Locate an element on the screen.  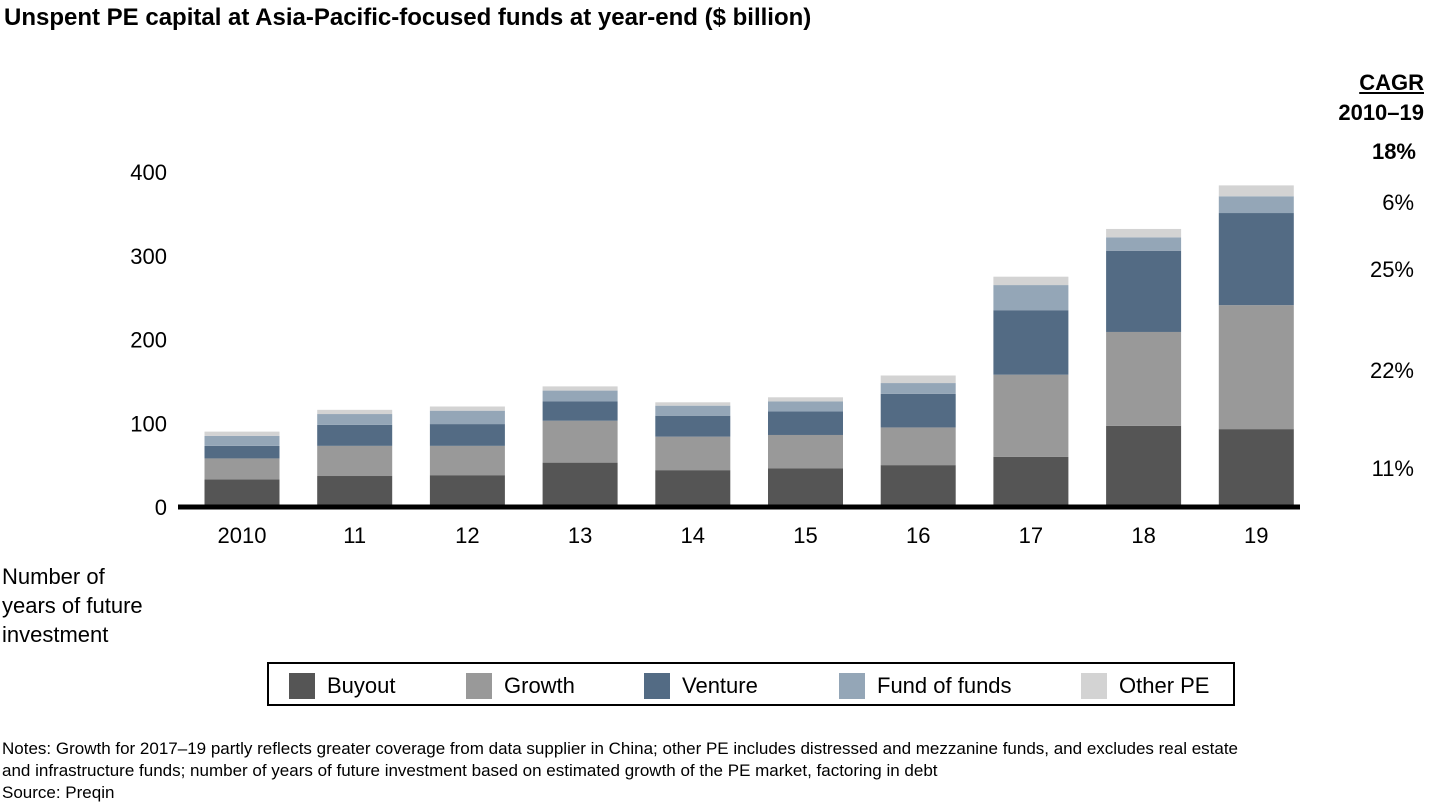
legend-label: Other PE is located at coordinates (1164, 685).